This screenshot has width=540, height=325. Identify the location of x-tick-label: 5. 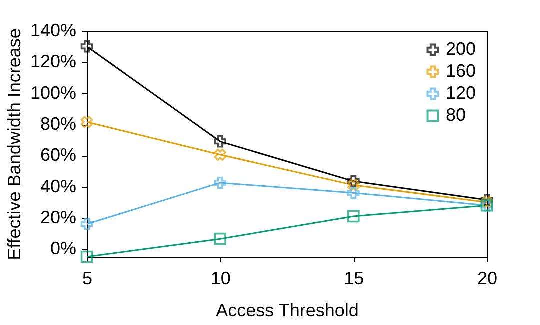
(87, 278).